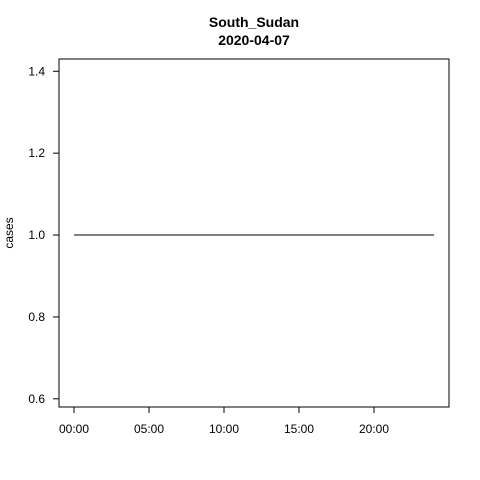 The height and width of the screenshot is (480, 480). I want to click on y-tick-label: 0.6, so click(36, 399).